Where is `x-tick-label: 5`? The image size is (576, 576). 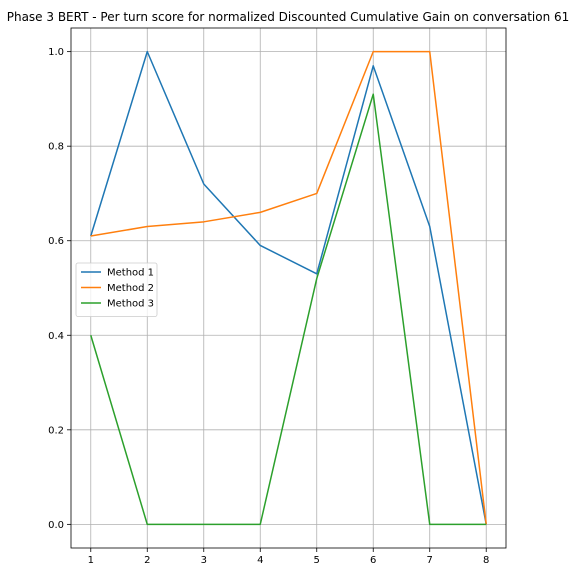 x-tick-label: 5 is located at coordinates (317, 560).